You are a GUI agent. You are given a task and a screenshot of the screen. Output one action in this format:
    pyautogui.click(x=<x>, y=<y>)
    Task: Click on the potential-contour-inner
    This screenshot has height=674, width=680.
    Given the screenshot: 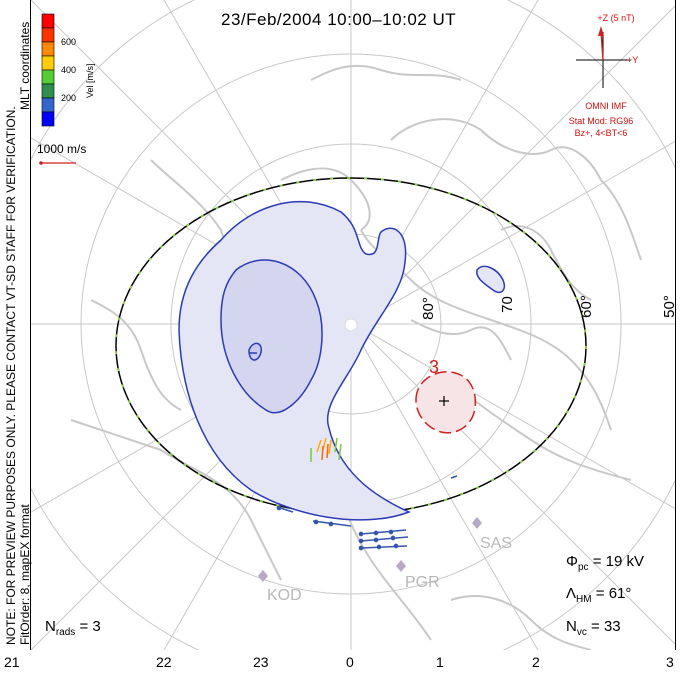 What is the action you would take?
    pyautogui.click(x=255, y=351)
    